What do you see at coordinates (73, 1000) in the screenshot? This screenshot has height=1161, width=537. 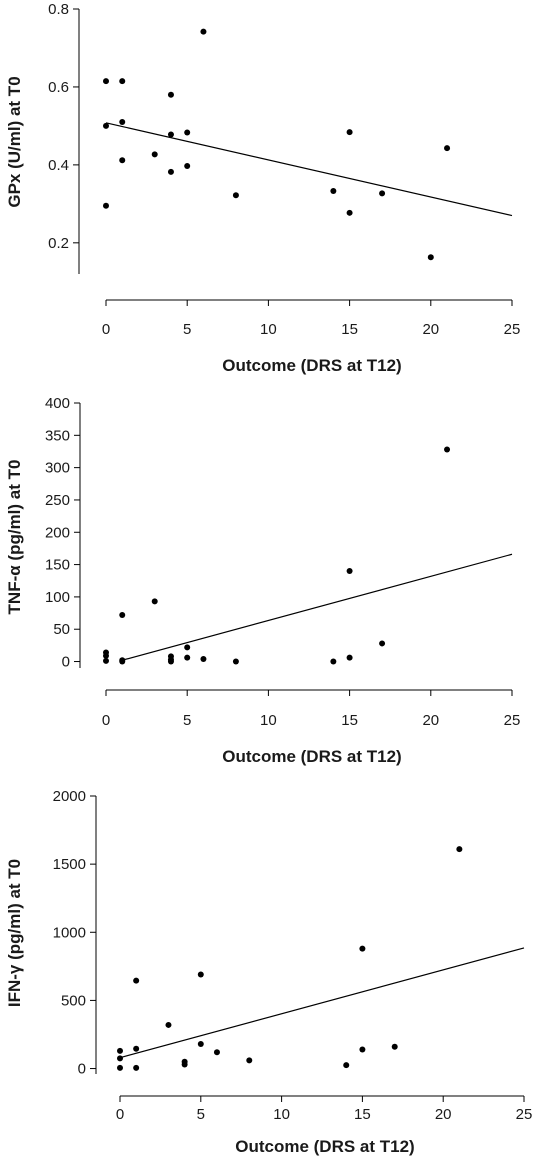 I see `y-tick-label: 500` at bounding box center [73, 1000].